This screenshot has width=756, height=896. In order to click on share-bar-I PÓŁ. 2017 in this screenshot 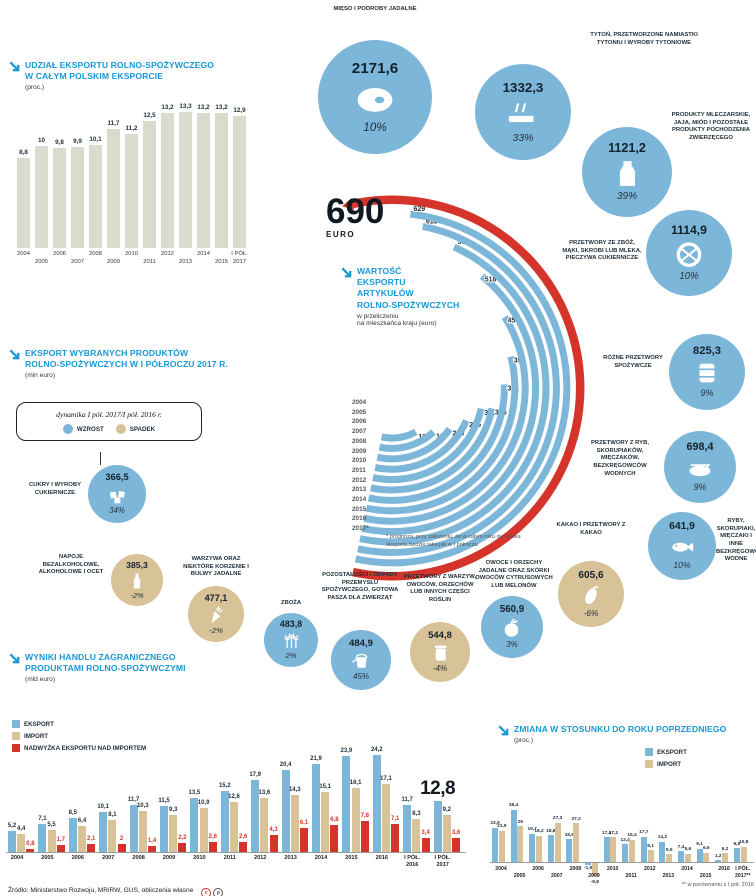, I will do `click(239, 182)`.